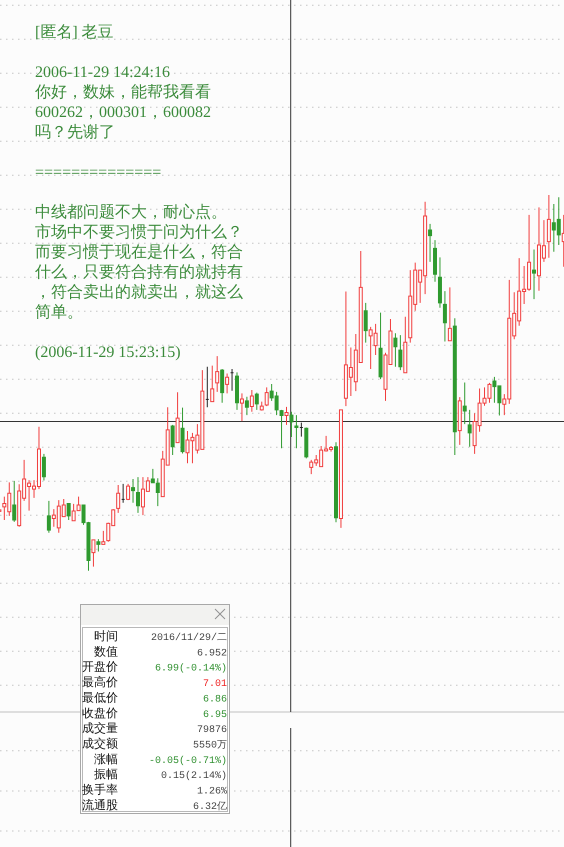  I want to click on text: 79876, so click(211, 730).